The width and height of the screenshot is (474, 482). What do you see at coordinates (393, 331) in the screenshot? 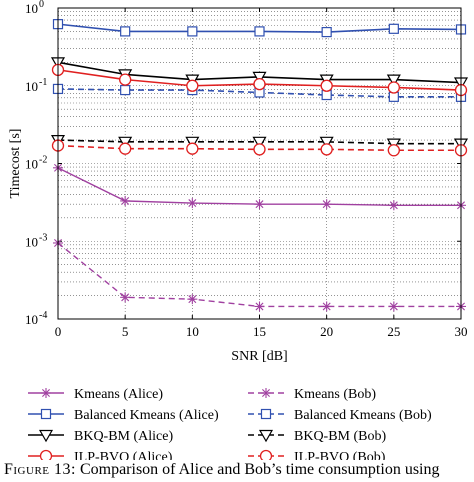
I see `x-tick-label: 25` at bounding box center [393, 331].